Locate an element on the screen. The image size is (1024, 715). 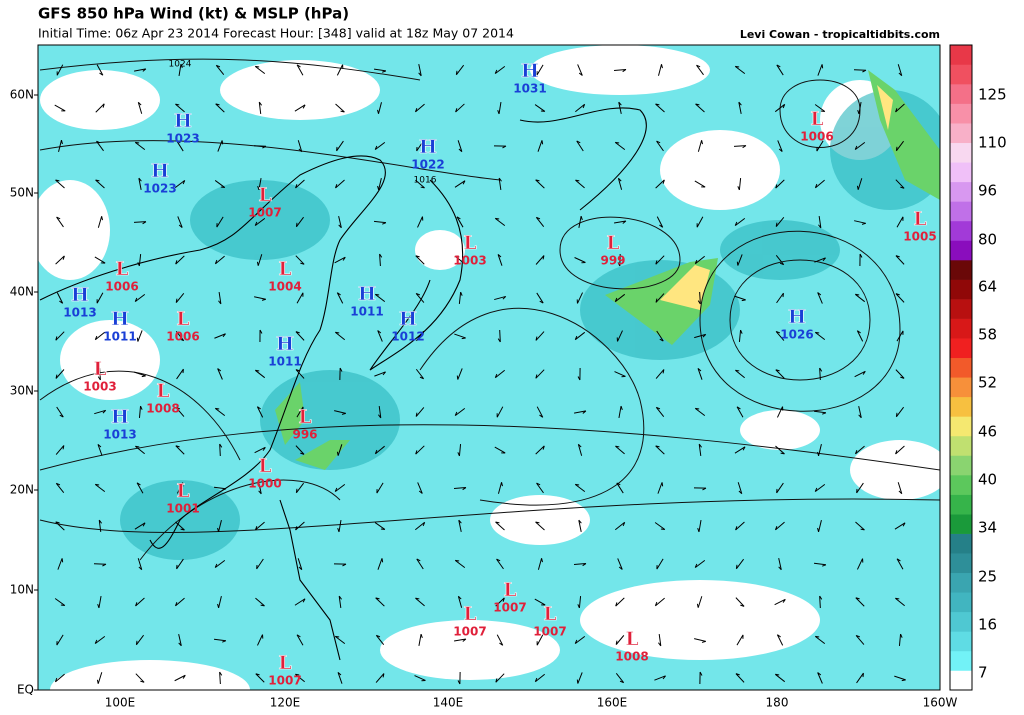
credit: Levi Cowan - tropicaltidbits.com is located at coordinates (840, 34).